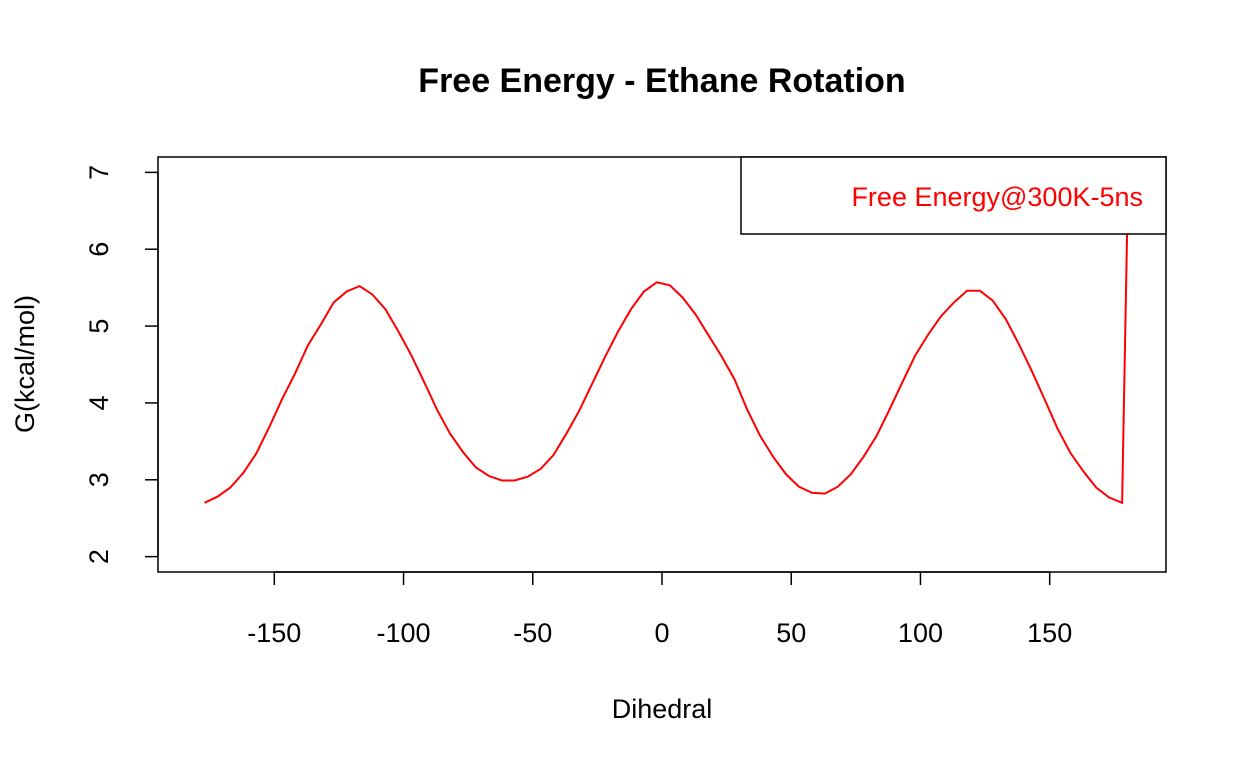 The height and width of the screenshot is (768, 1248). What do you see at coordinates (920, 633) in the screenshot?
I see `x-tick-label: 100` at bounding box center [920, 633].